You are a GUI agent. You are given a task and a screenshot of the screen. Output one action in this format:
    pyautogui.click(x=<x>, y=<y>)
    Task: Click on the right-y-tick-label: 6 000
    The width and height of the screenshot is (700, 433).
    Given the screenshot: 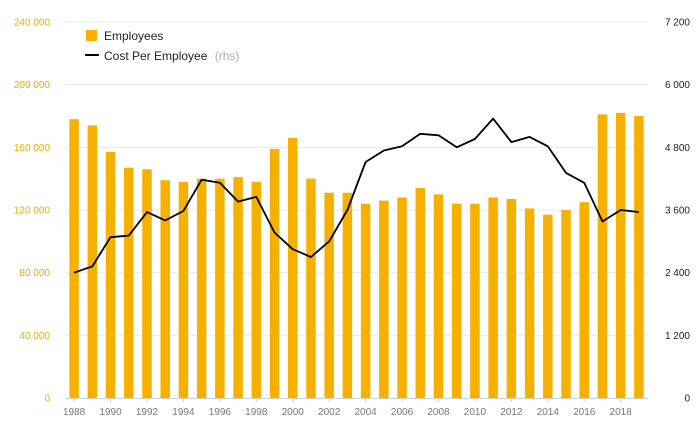 What is the action you would take?
    pyautogui.click(x=677, y=85)
    